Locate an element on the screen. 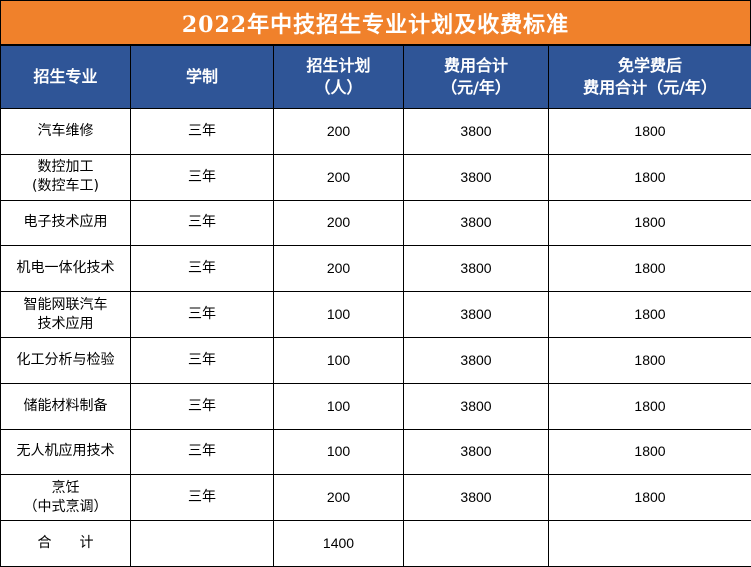 The height and width of the screenshot is (567, 751). table-row: 数控加工 (数控车工) 三年 200 3800 1800 is located at coordinates (376, 177).